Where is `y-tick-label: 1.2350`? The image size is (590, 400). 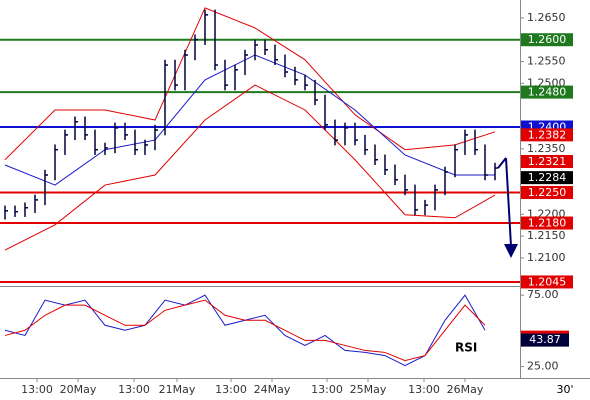
y-tick-label: 1.2350 is located at coordinates (546, 148).